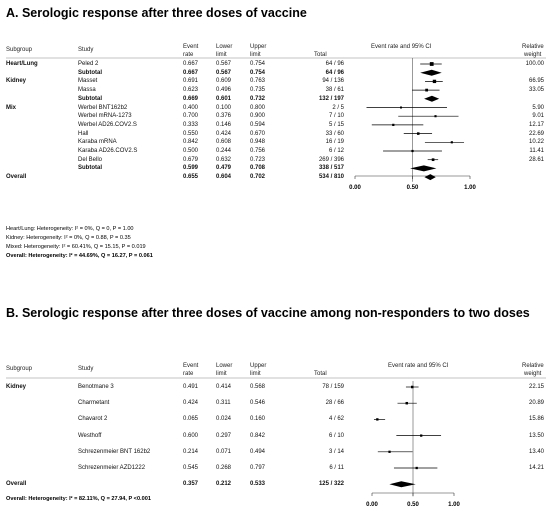 This screenshot has height=513, width=550. What do you see at coordinates (258, 98) in the screenshot?
I see `row-upper-limit: 0.732` at bounding box center [258, 98].